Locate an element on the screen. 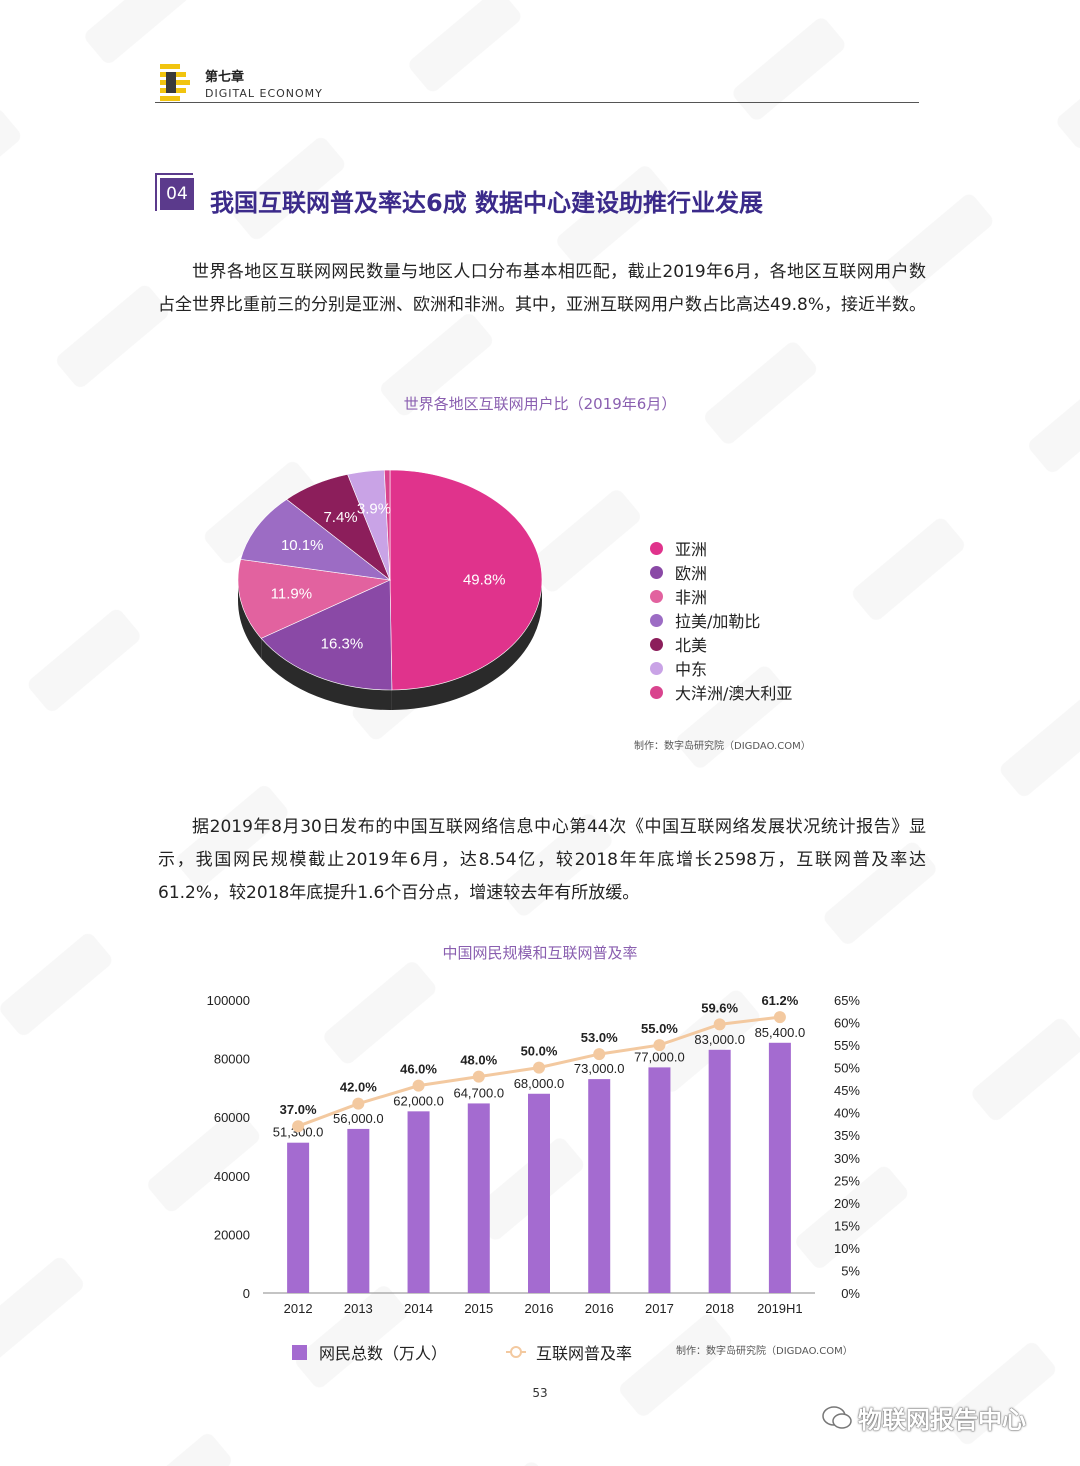 This screenshot has height=1466, width=1080. pie-legend-item: 拉美/加勒比 is located at coordinates (721, 620).